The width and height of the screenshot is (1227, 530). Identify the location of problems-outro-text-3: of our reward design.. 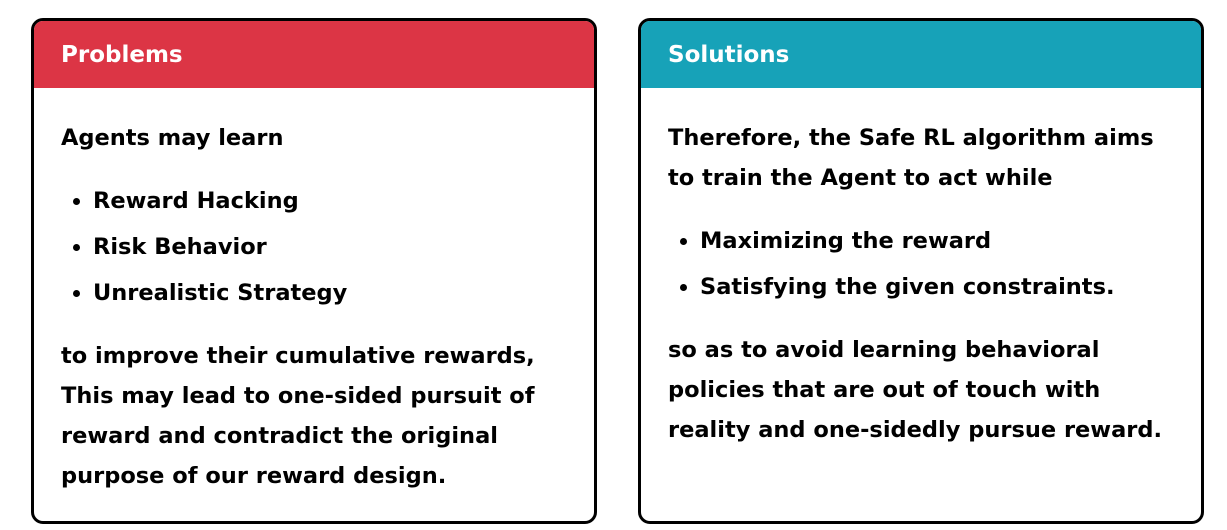
(305, 476).